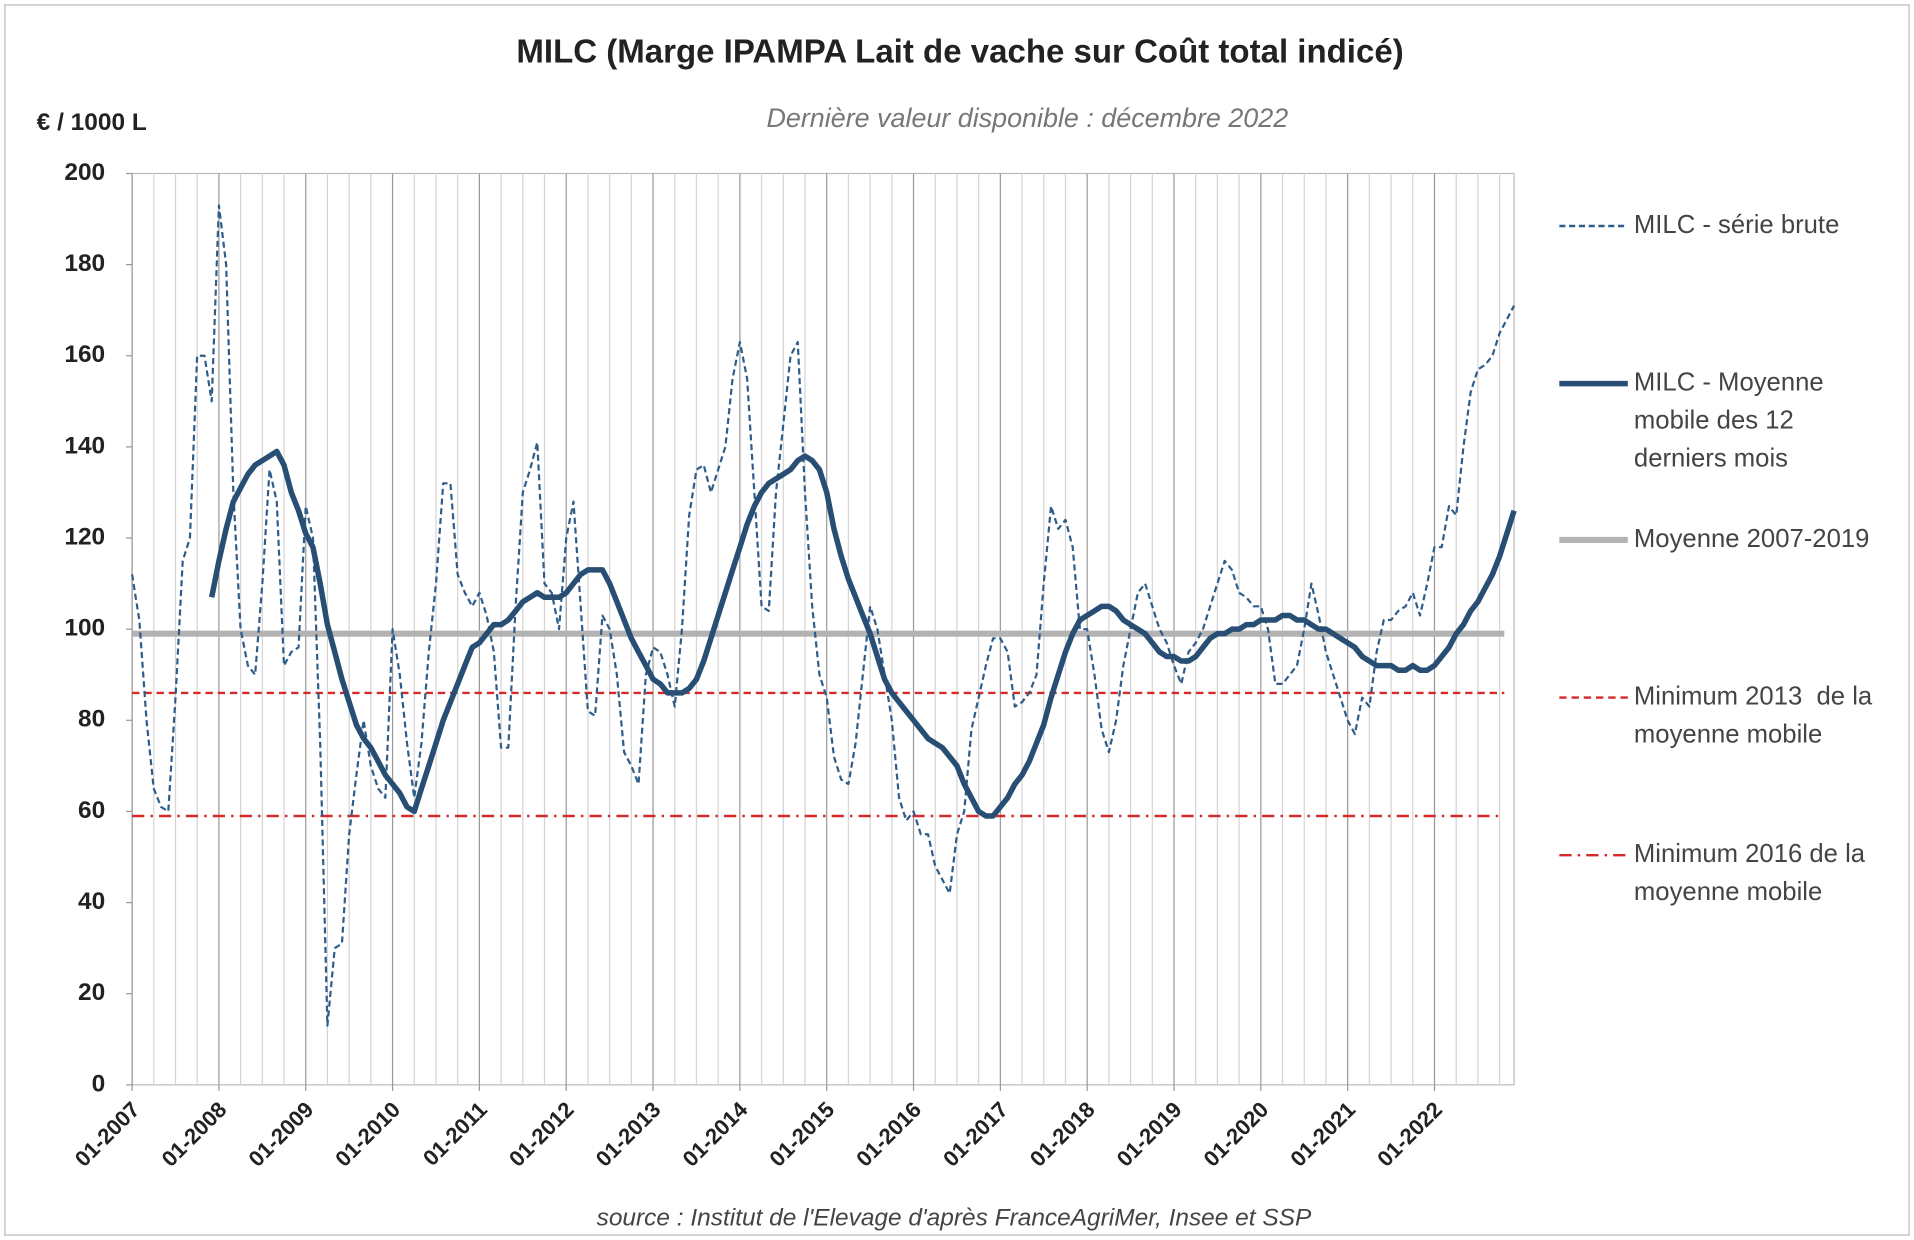 The height and width of the screenshot is (1240, 1914). I want to click on y-tick-label: 140, so click(84, 445).